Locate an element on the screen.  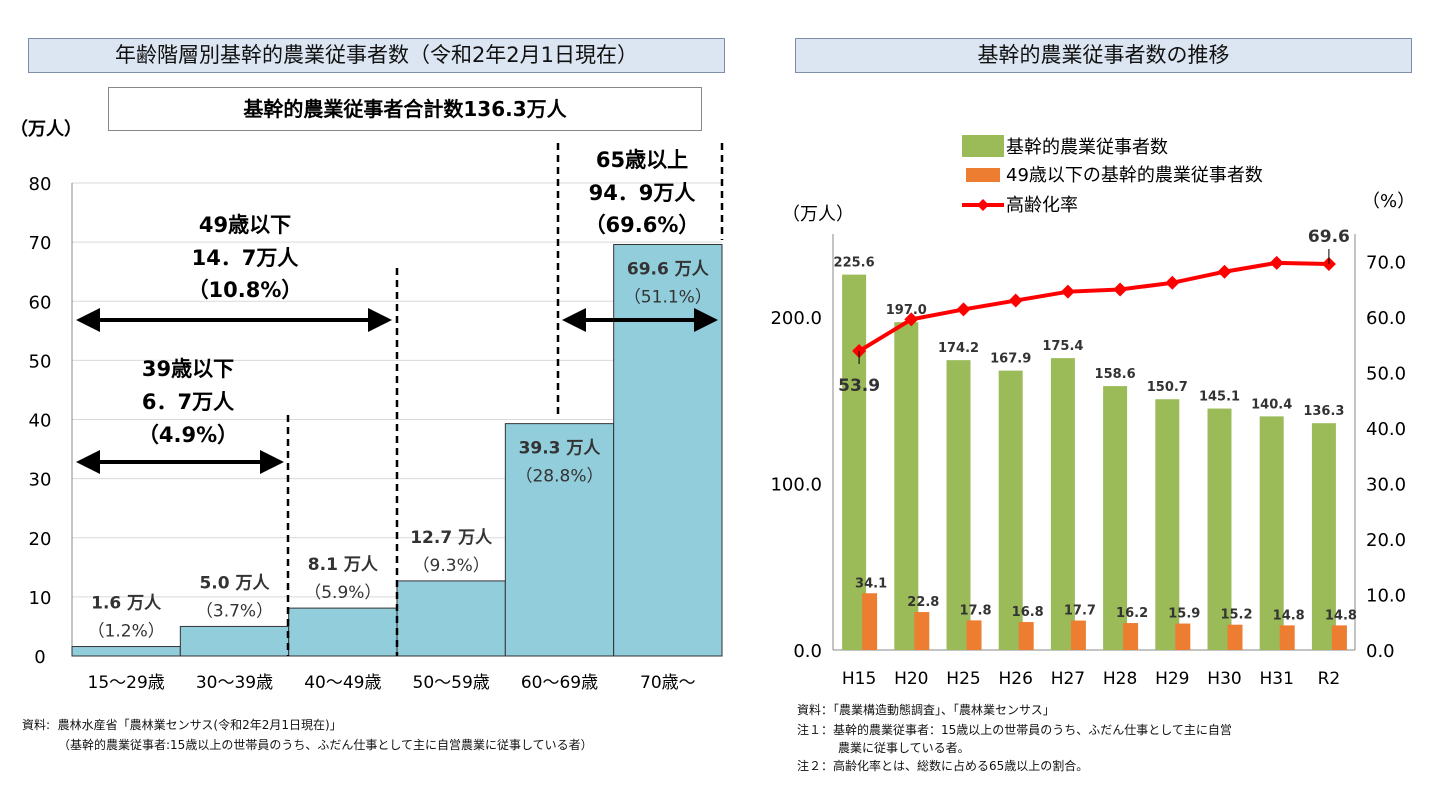
y-tick-label: 40 is located at coordinates (40, 421).